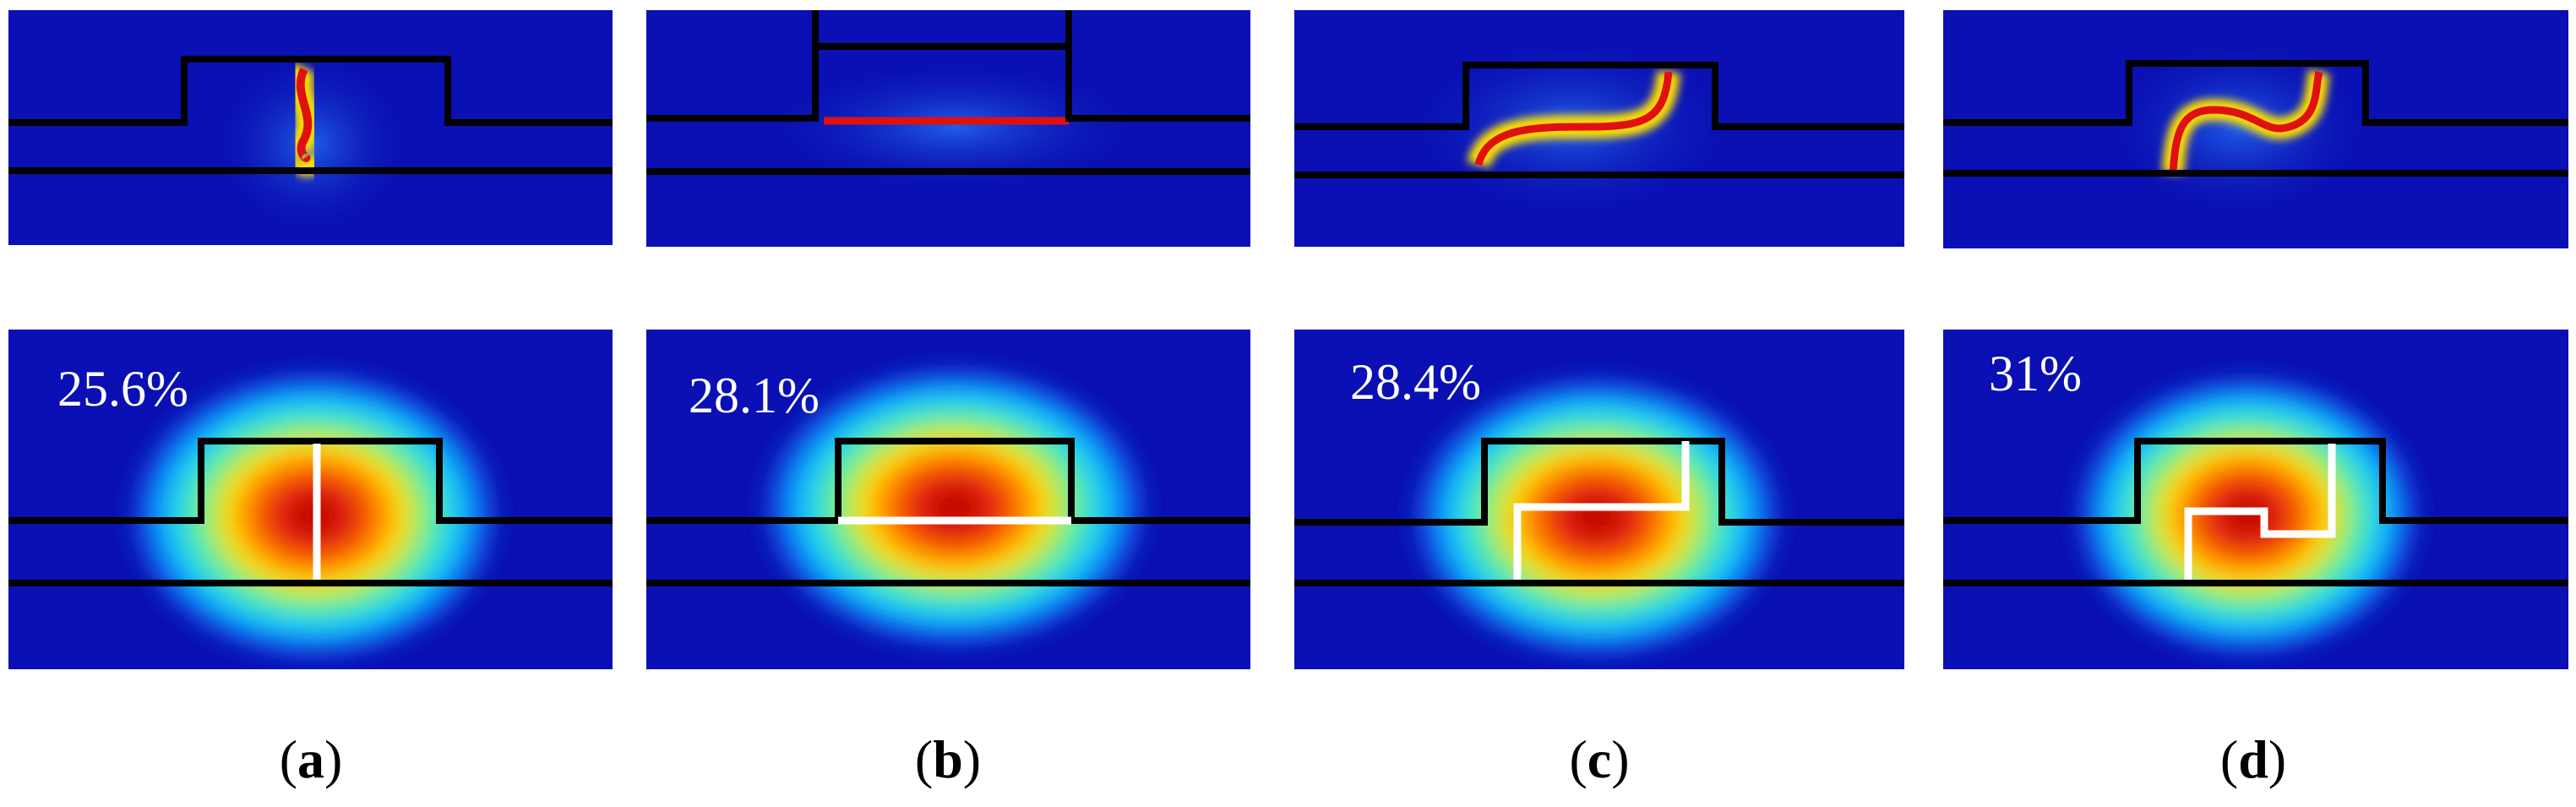 The height and width of the screenshot is (807, 2576). Describe the element at coordinates (1415, 382) in the screenshot. I see `percentage-label-c: 28.4%` at that location.